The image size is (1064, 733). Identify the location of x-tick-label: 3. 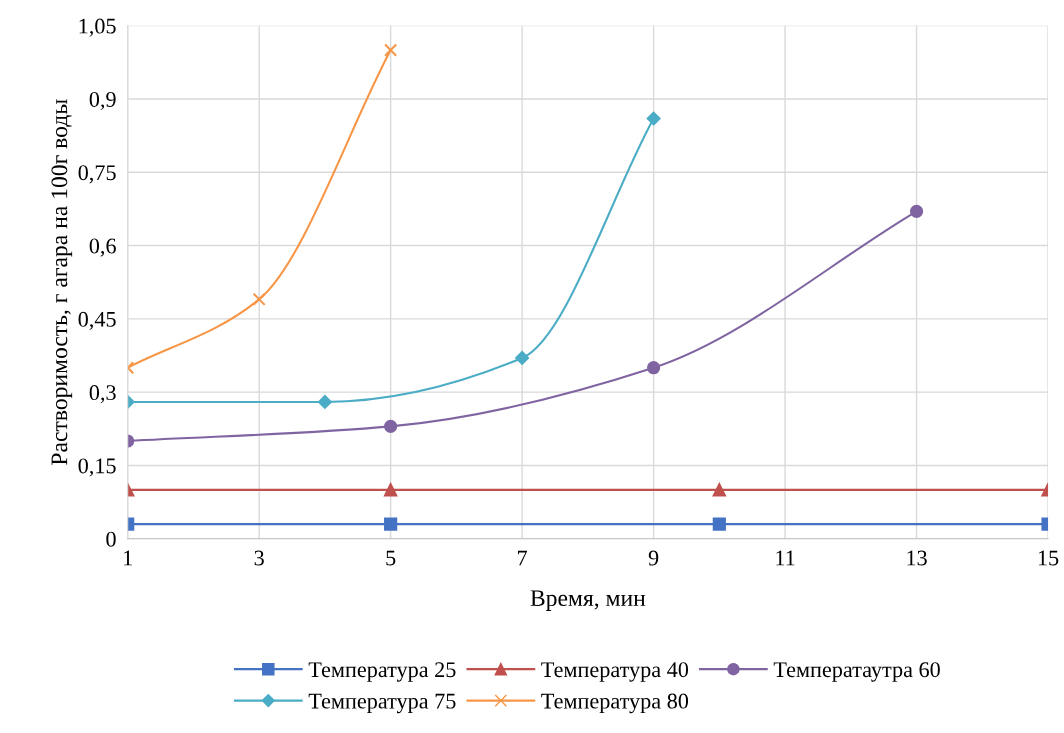
(259, 558).